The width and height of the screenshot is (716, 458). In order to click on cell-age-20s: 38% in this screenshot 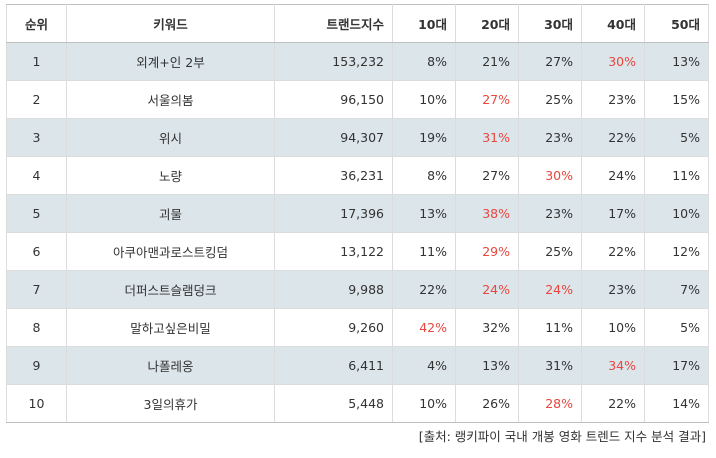, I will do `click(487, 213)`.